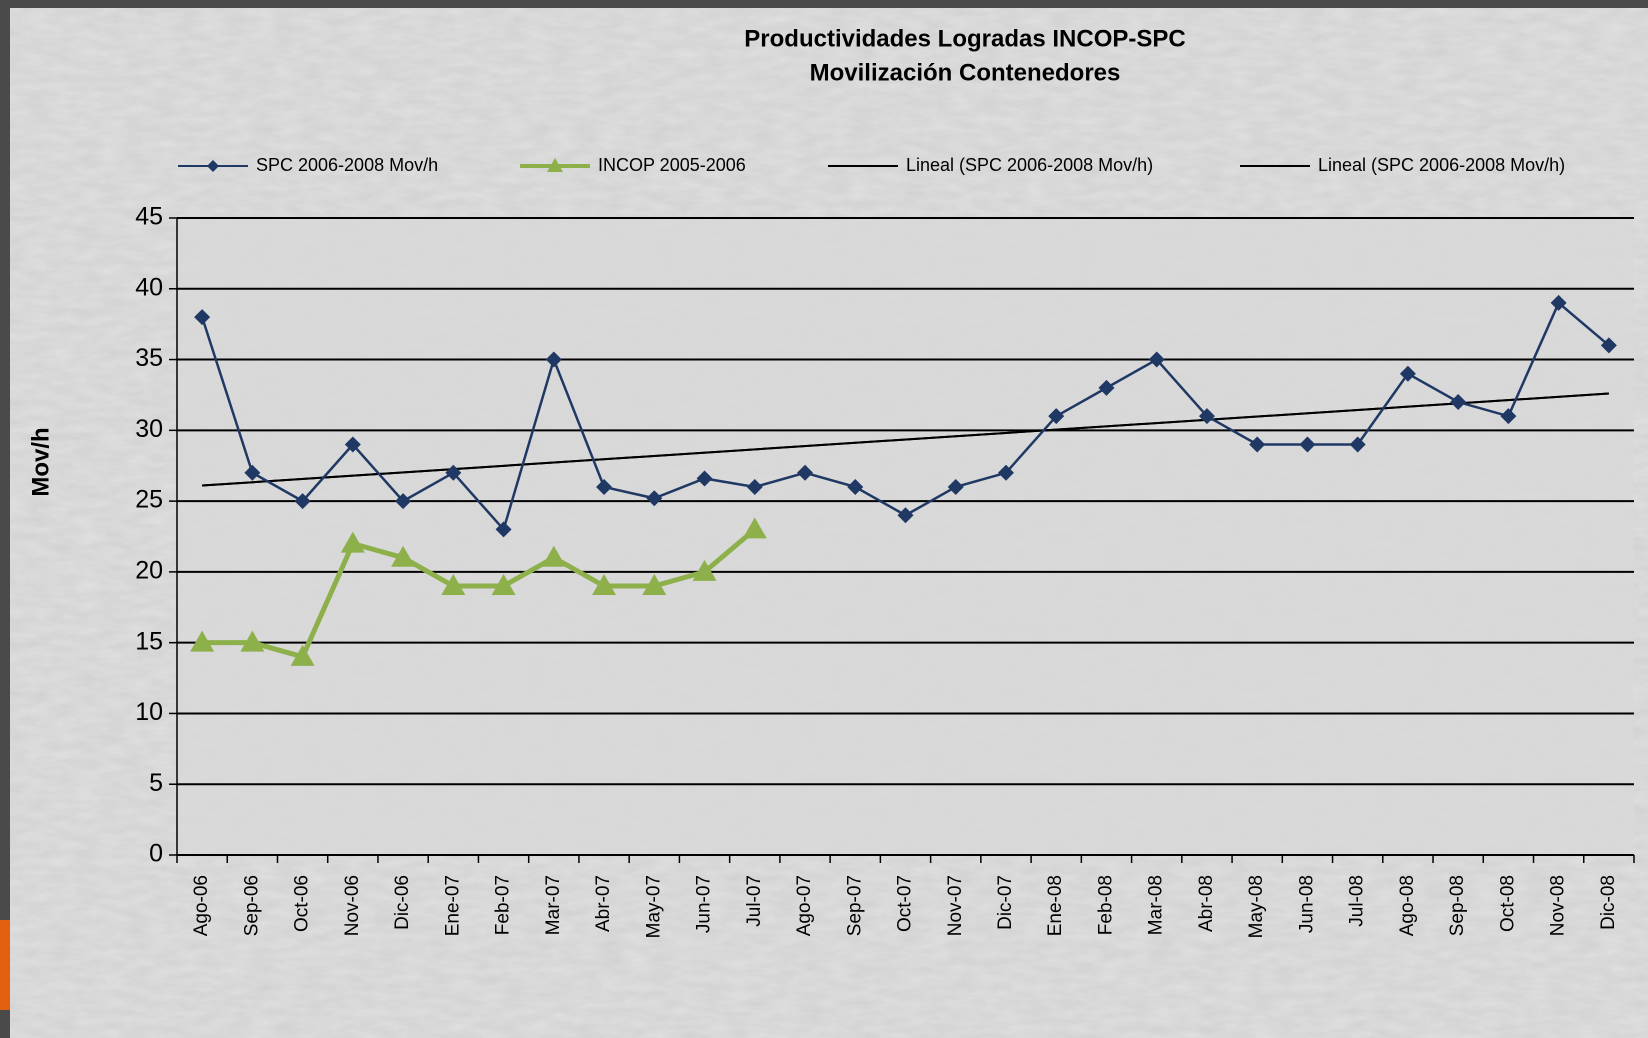 Image resolution: width=1648 pixels, height=1038 pixels. What do you see at coordinates (955, 905) in the screenshot?
I see `x-tick-label: Nov-07` at bounding box center [955, 905].